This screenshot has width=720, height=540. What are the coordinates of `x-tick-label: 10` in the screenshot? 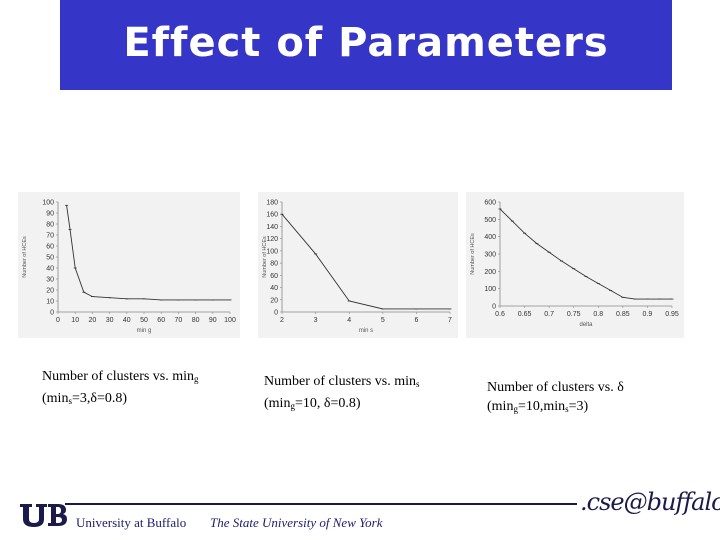 It's located at (75, 320).